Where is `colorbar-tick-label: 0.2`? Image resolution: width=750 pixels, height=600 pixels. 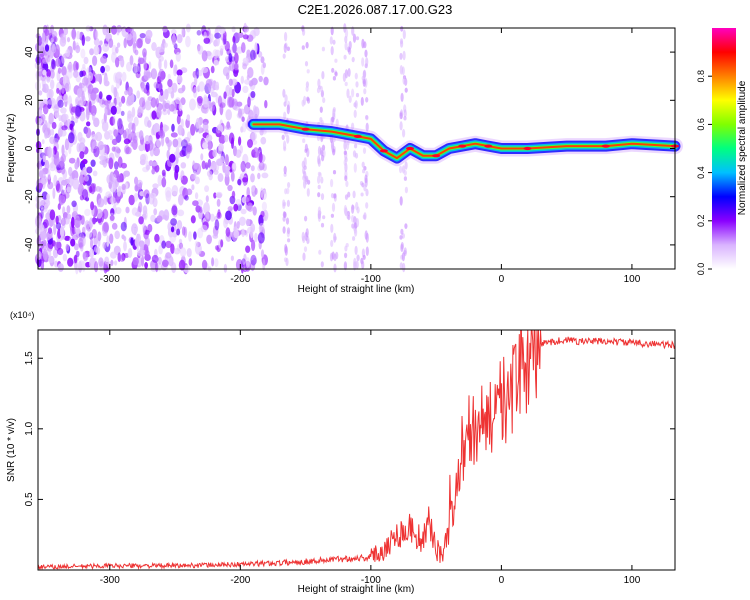 colorbar-tick-label: 0.2 is located at coordinates (701, 221).